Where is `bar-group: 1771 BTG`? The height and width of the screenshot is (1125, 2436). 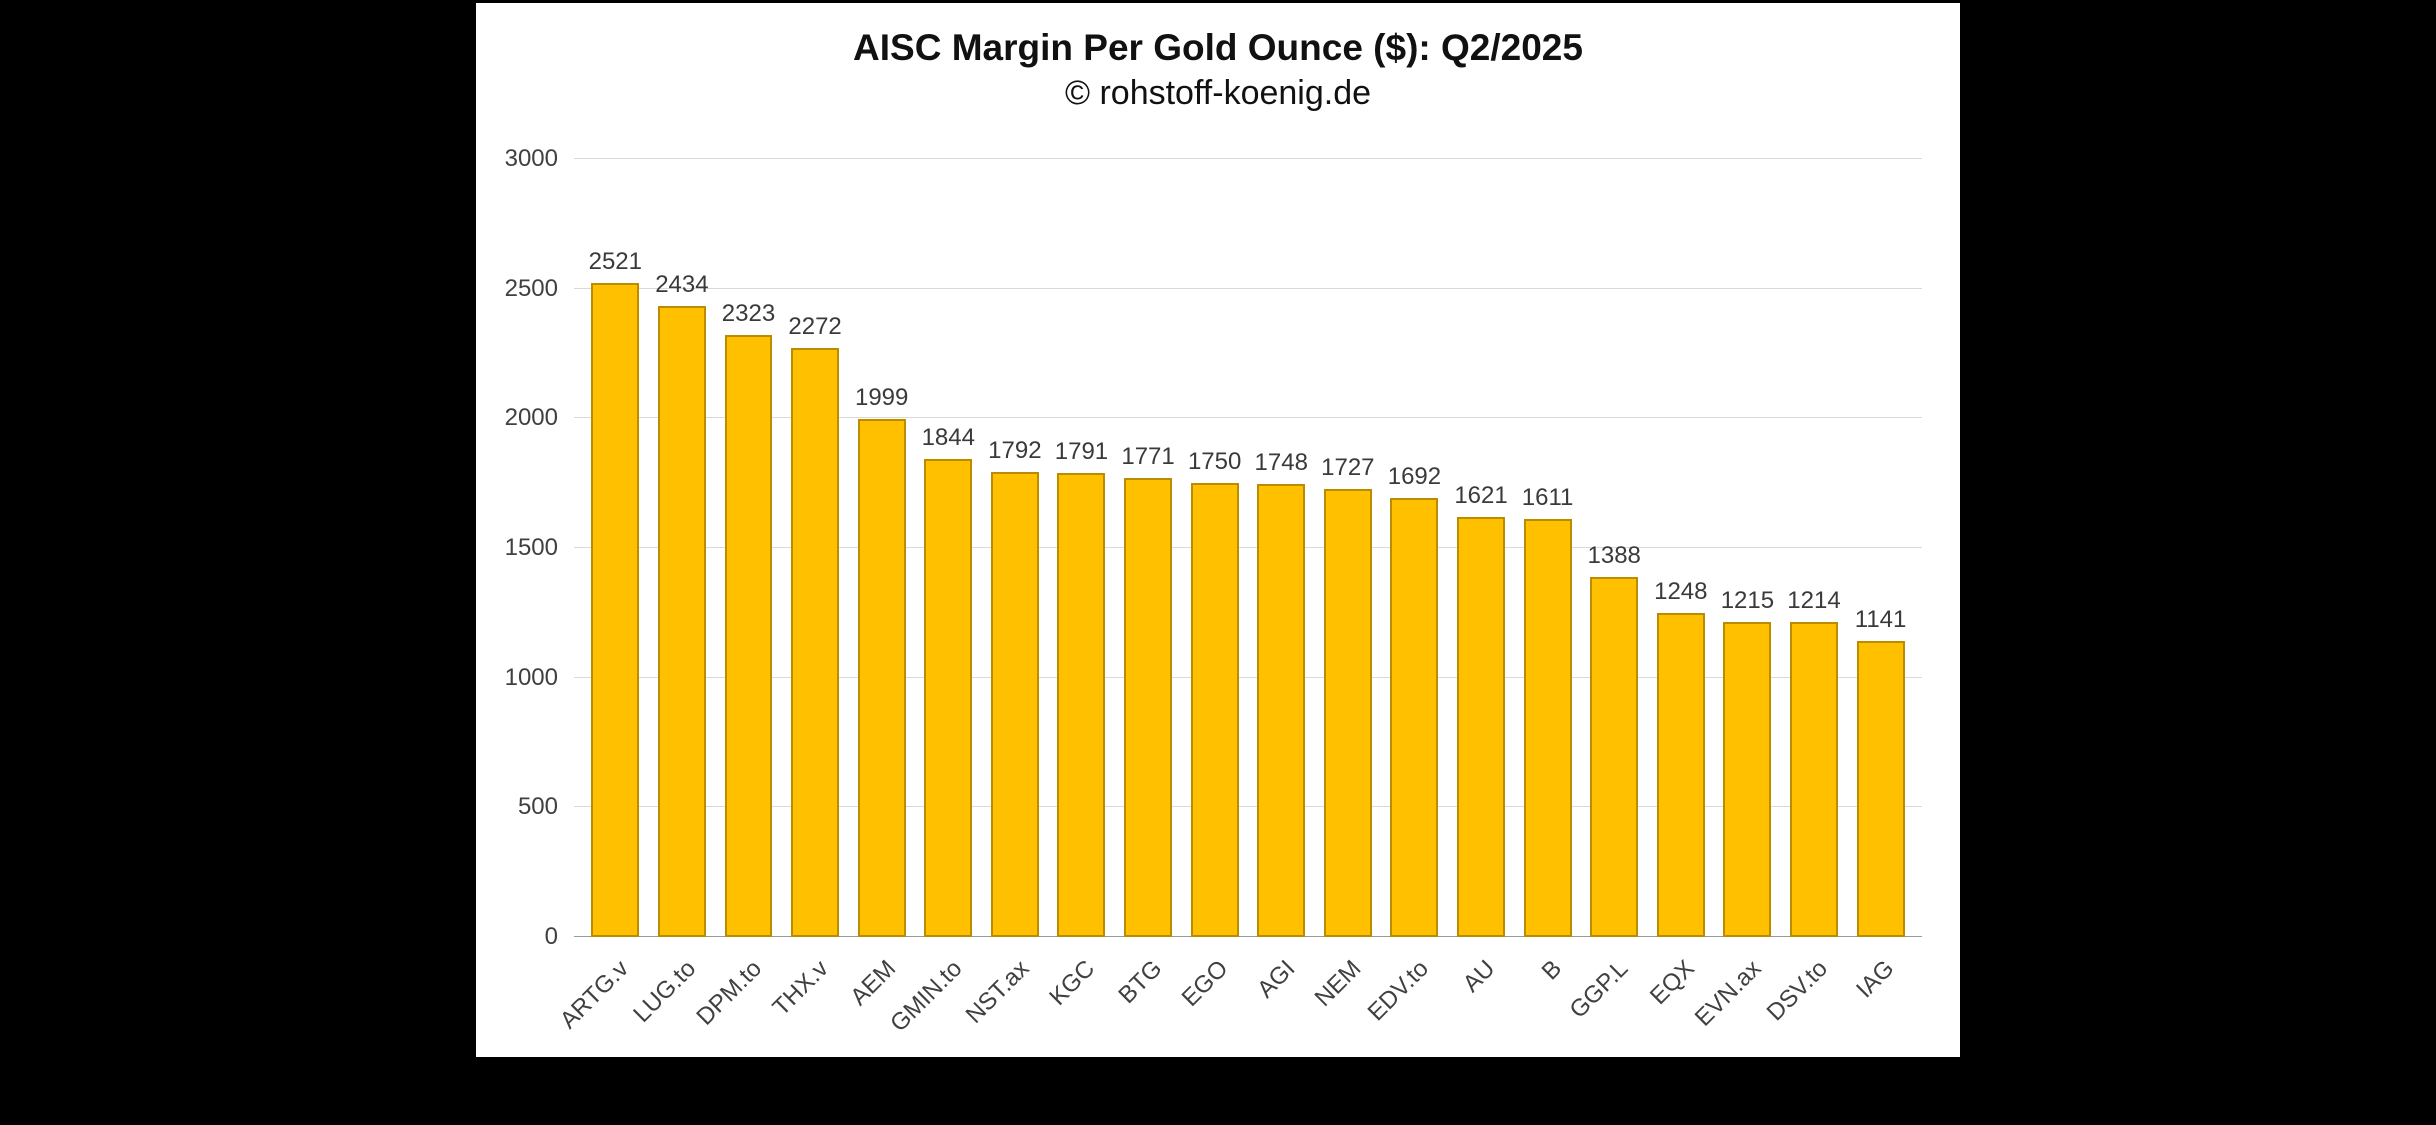 bar-group: 1771 BTG is located at coordinates (1147, 584).